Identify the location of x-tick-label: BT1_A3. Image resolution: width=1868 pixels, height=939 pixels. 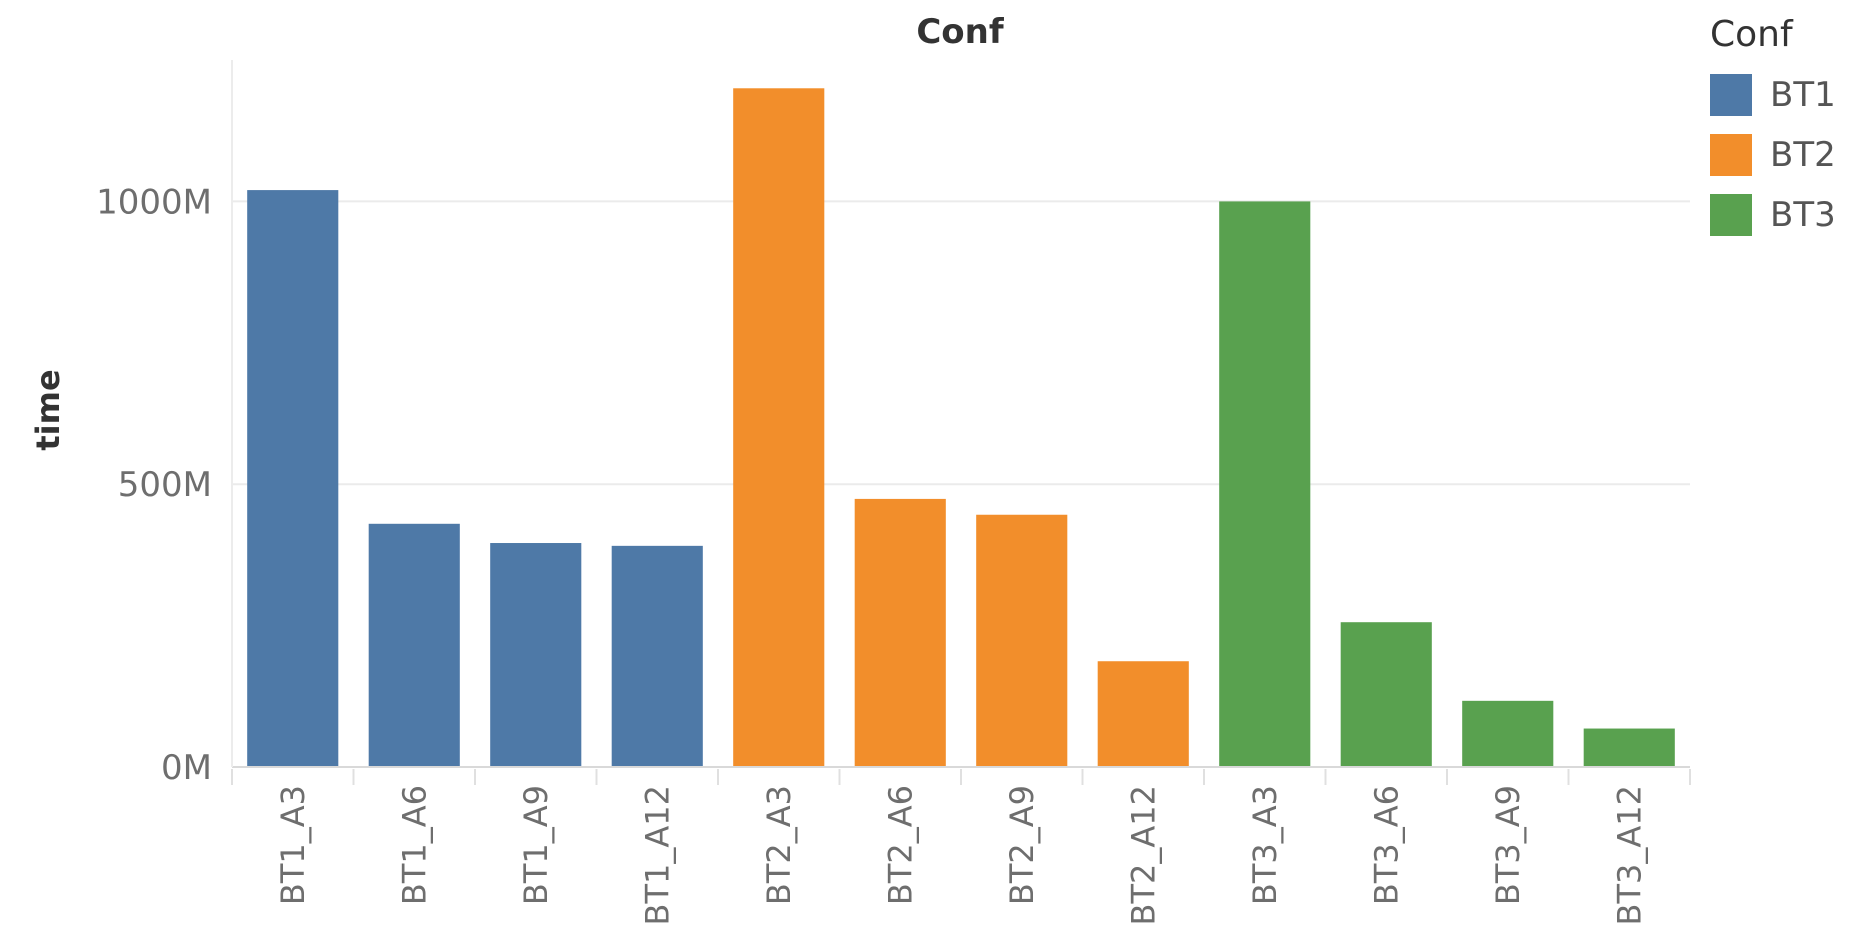
(293, 845).